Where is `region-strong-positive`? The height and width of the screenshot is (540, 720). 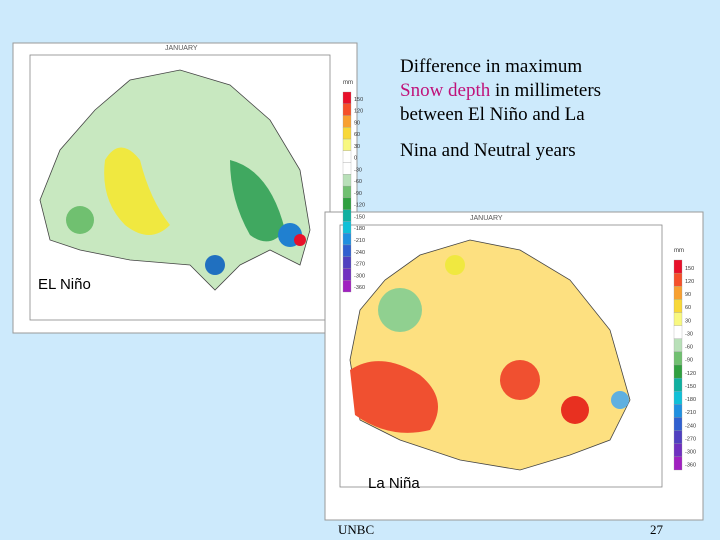 region-strong-positive is located at coordinates (300, 240).